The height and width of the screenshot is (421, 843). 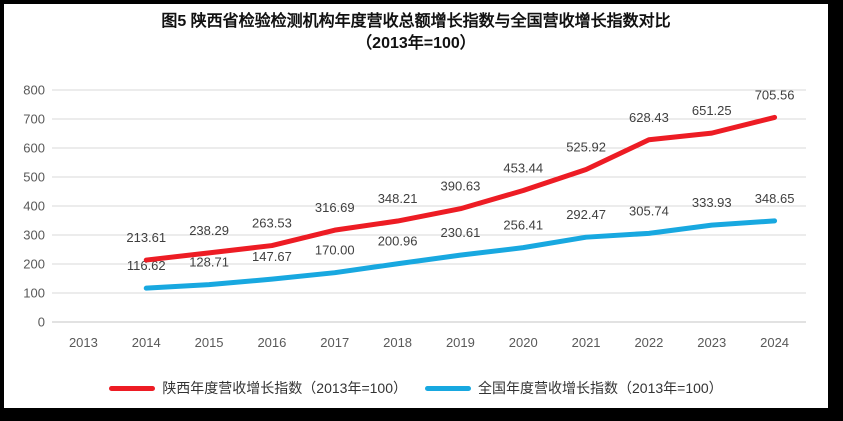 What do you see at coordinates (272, 223) in the screenshot?
I see `data-label-series-0: 263.53` at bounding box center [272, 223].